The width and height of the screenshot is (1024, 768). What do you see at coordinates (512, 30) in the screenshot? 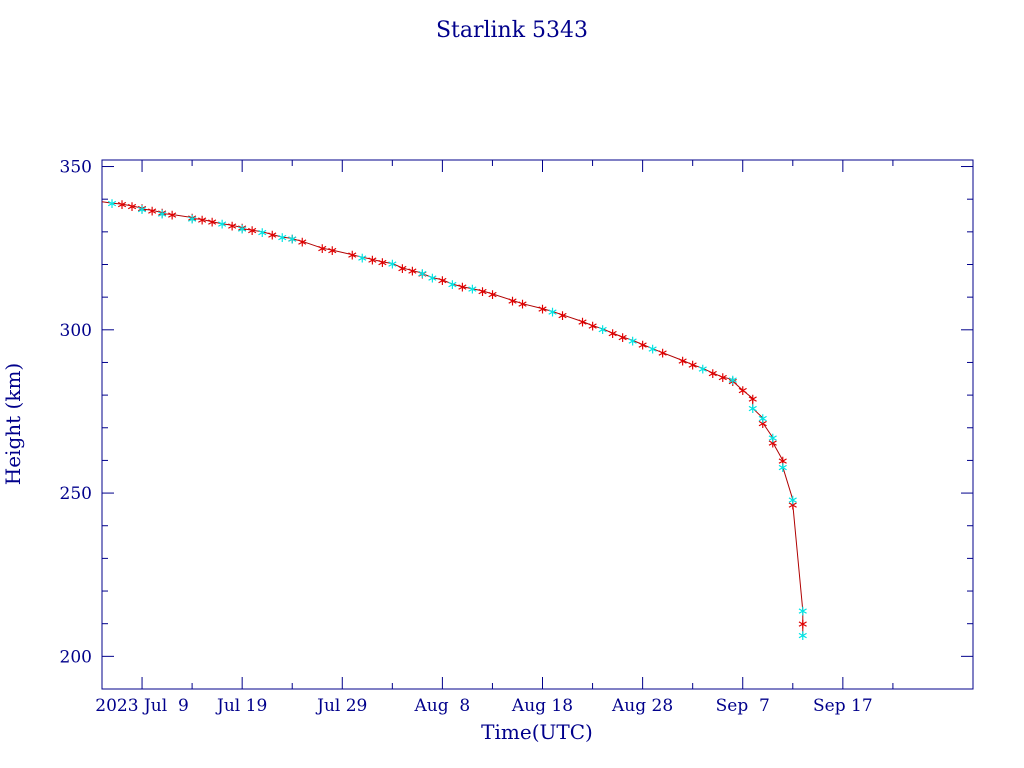
I see `chart-title: Starlink 5343` at bounding box center [512, 30].